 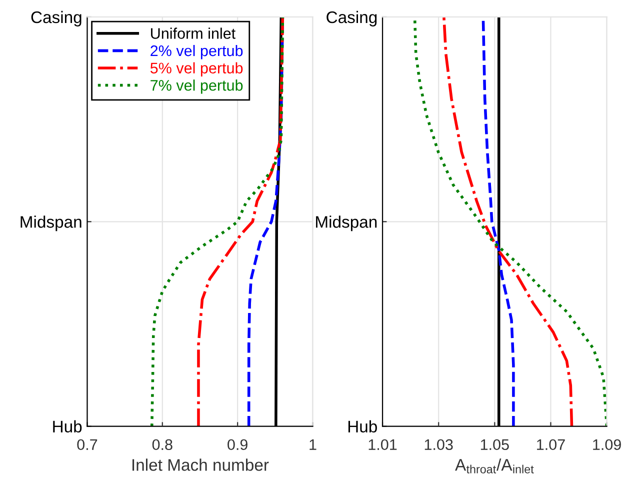 I want to click on x-tick-label: 0.7, so click(x=87, y=444).